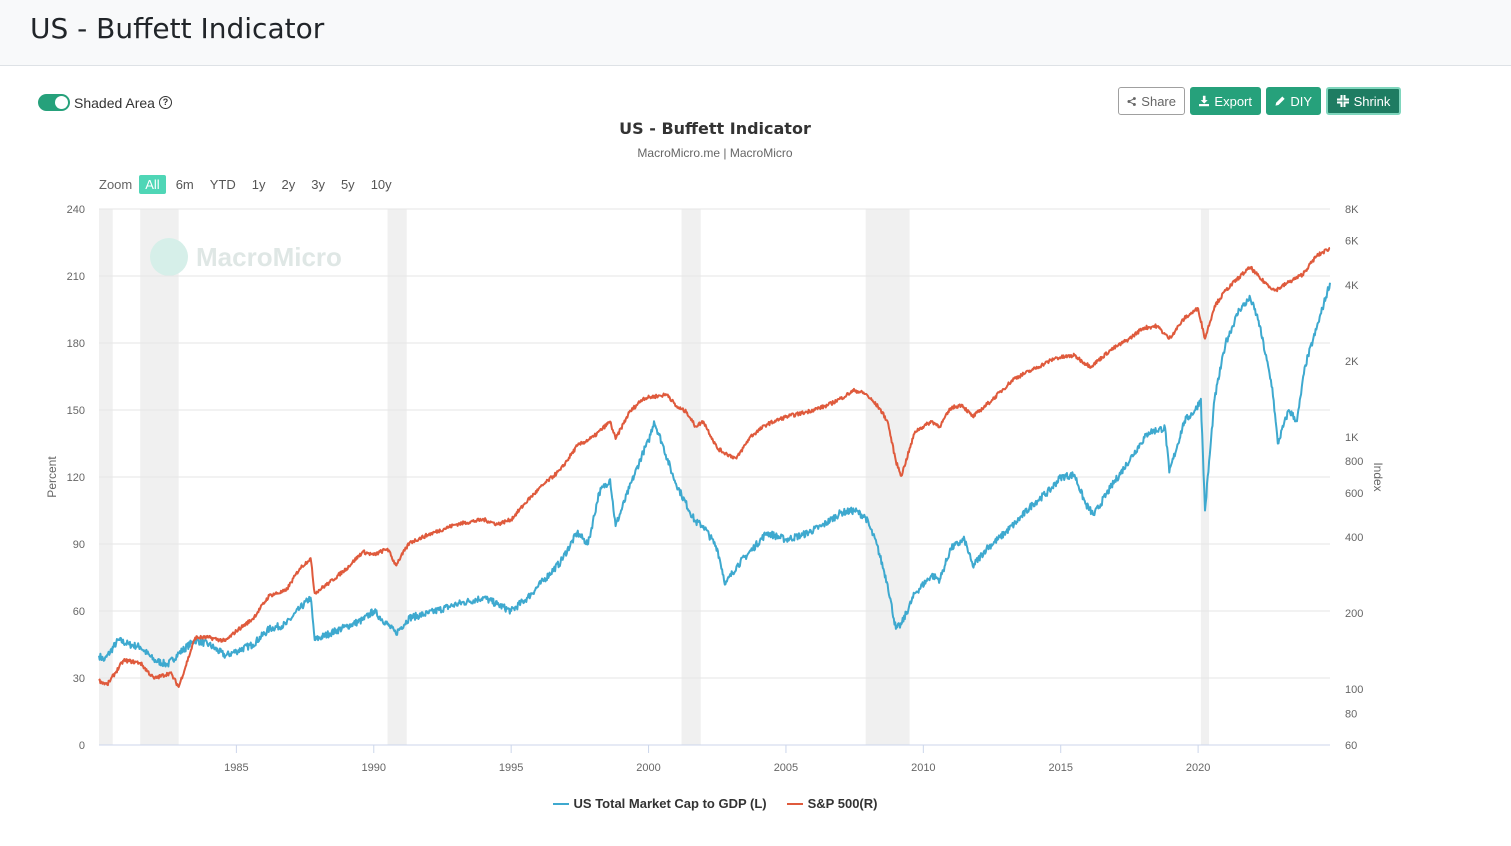 The image size is (1511, 846). I want to click on zoom-label: Zoom, so click(116, 184).